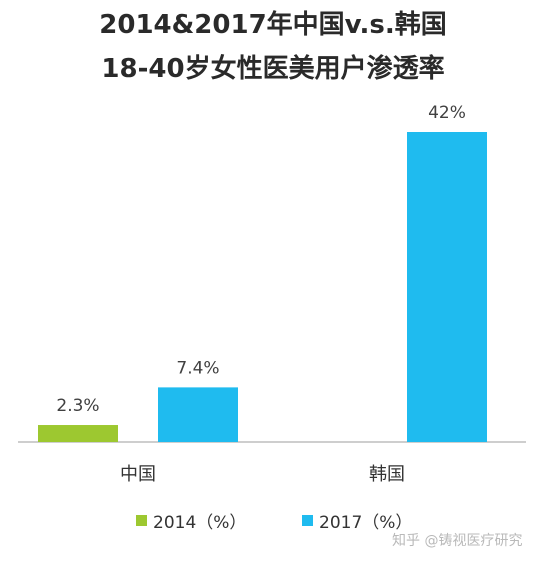  I want to click on legend-item-2017: 2017（%）, so click(357, 520).